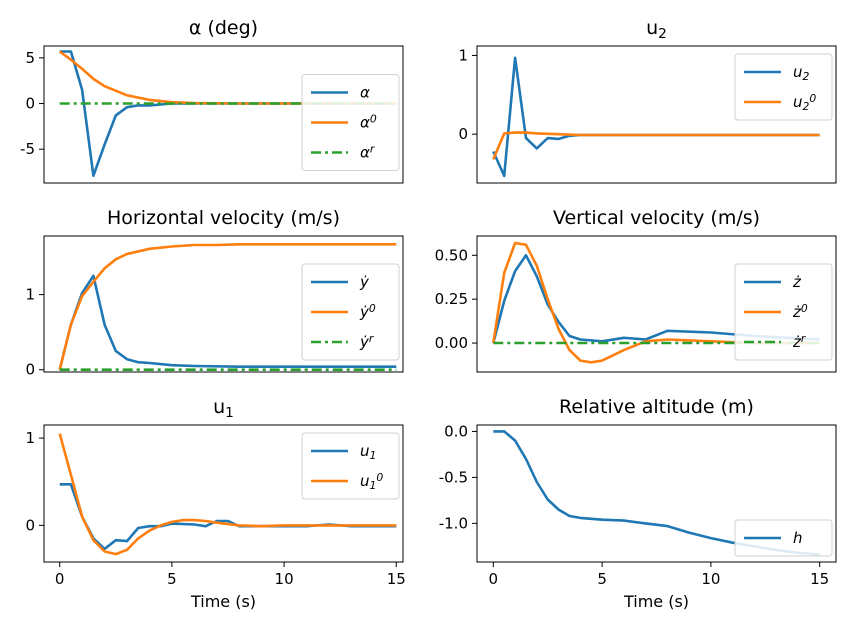 The image size is (853, 634). Describe the element at coordinates (367, 152) in the screenshot. I see `legend-label: αr` at that location.